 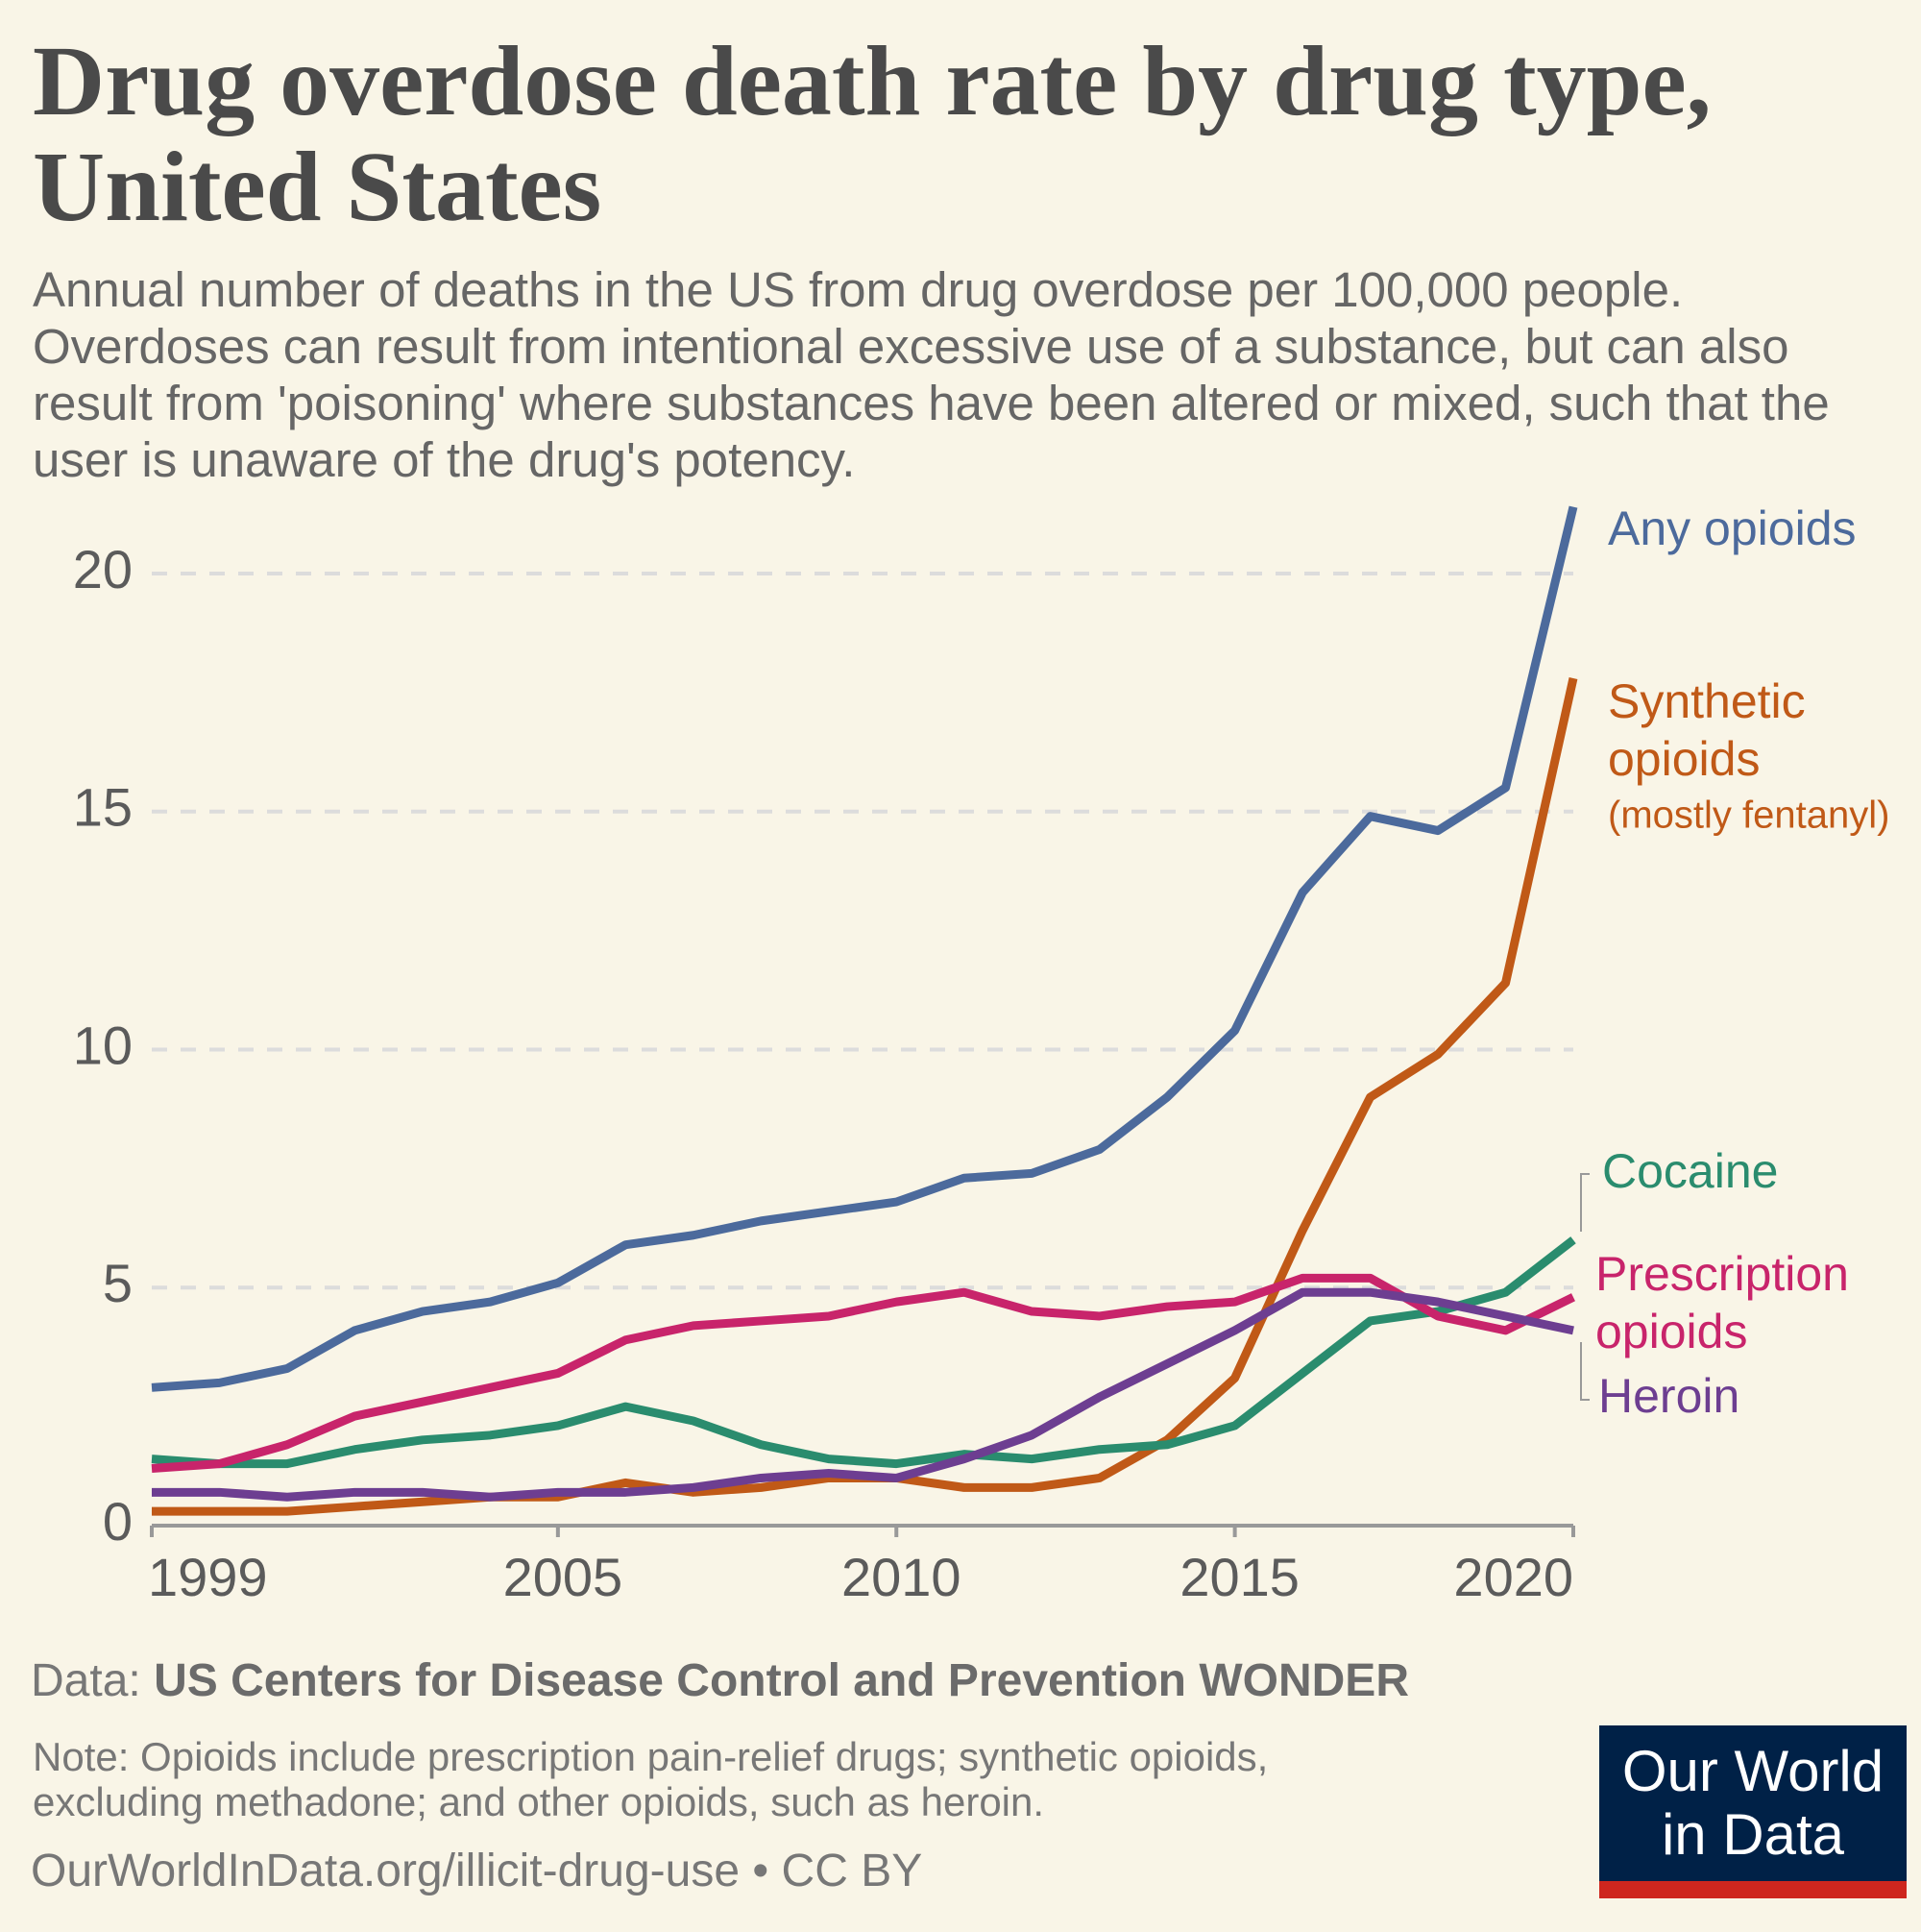 I want to click on legend-label: Synthetic opioids, so click(x=1707, y=730).